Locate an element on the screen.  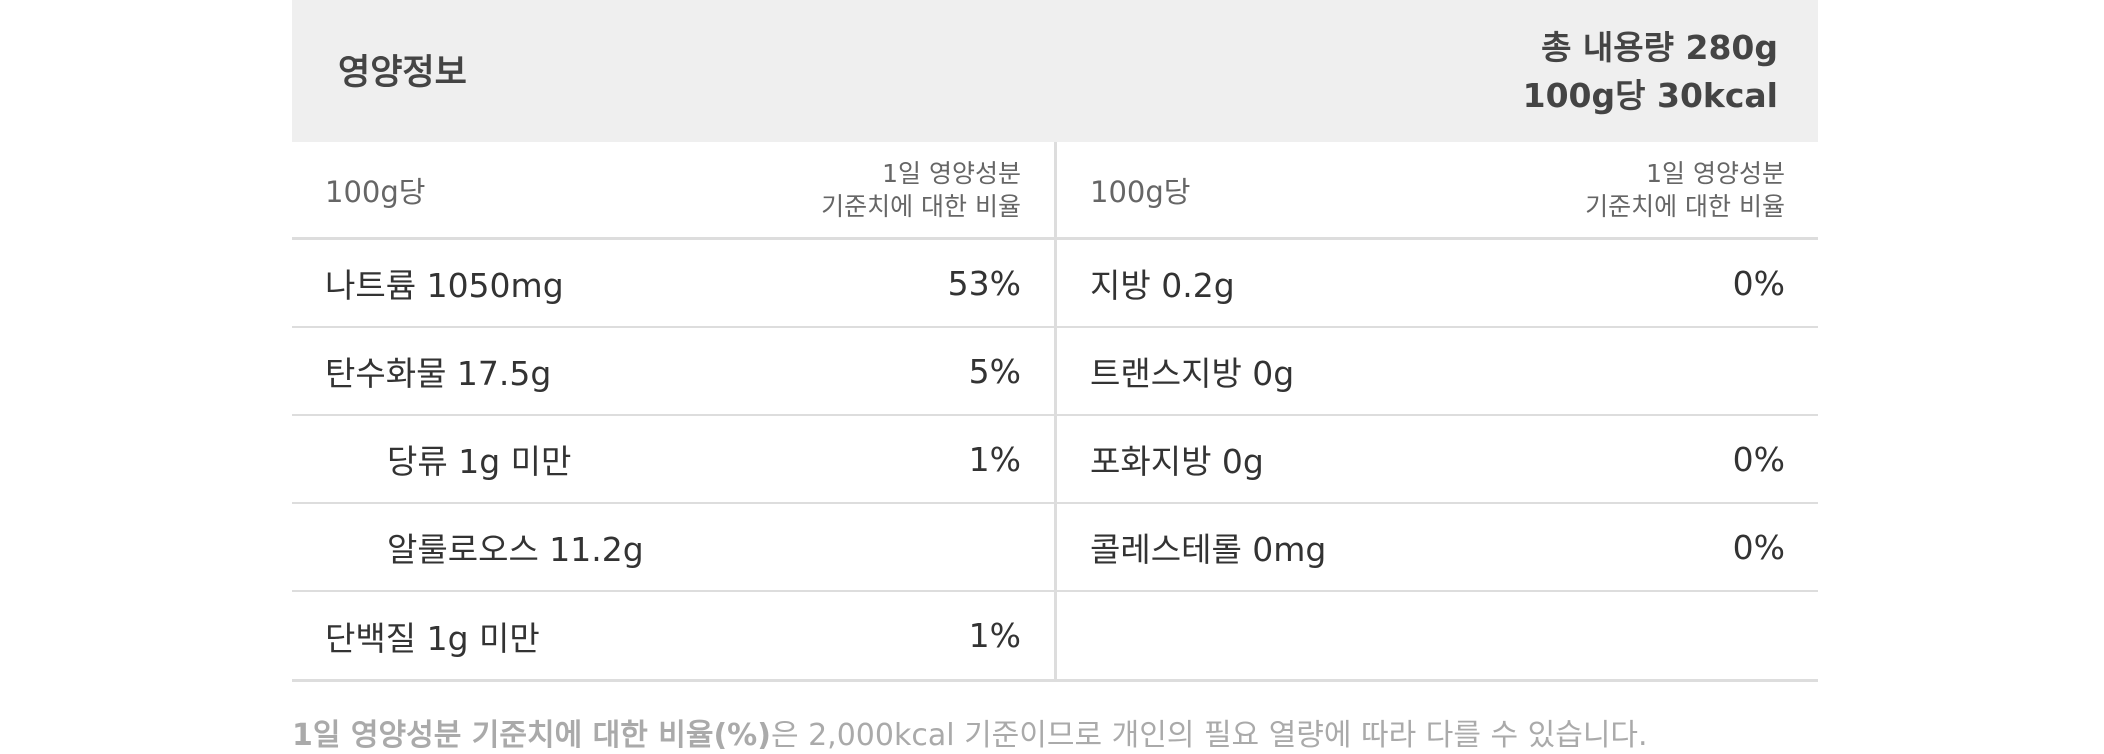
nutrient-row: 트랜스지방 0g is located at coordinates (1437, 372).